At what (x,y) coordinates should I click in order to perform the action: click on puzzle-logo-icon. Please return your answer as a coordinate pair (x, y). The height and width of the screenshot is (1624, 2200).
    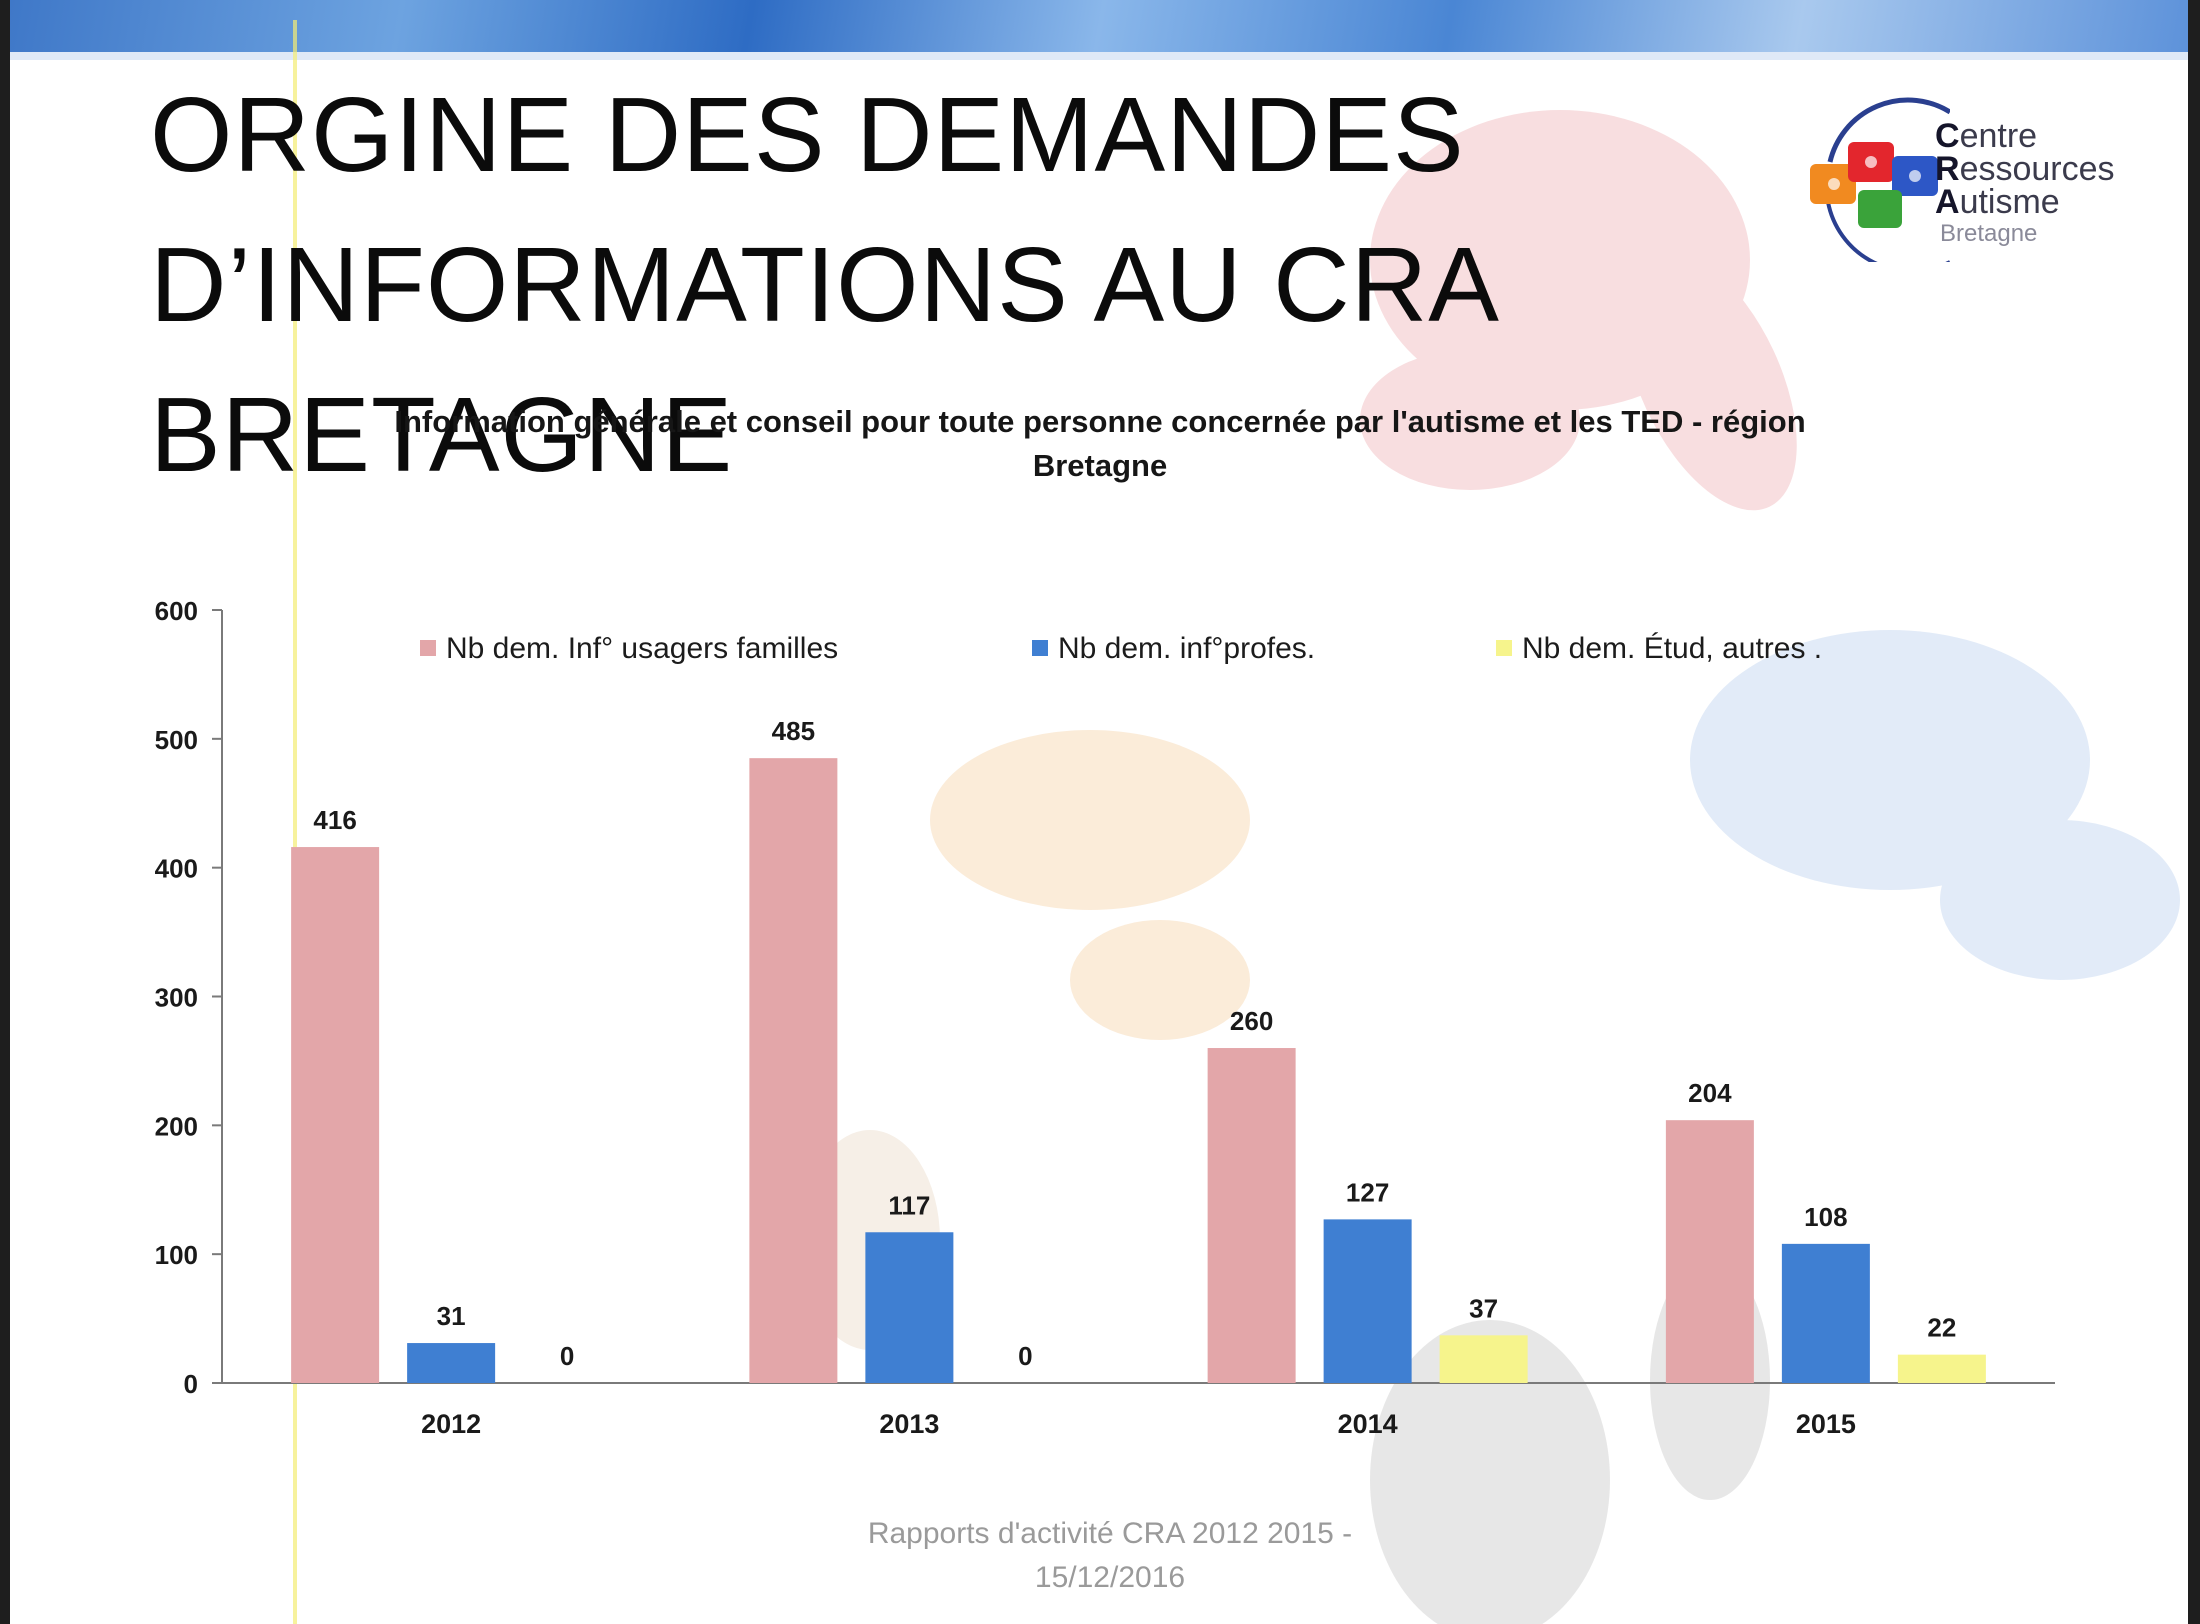
    Looking at the image, I should click on (1881, 185).